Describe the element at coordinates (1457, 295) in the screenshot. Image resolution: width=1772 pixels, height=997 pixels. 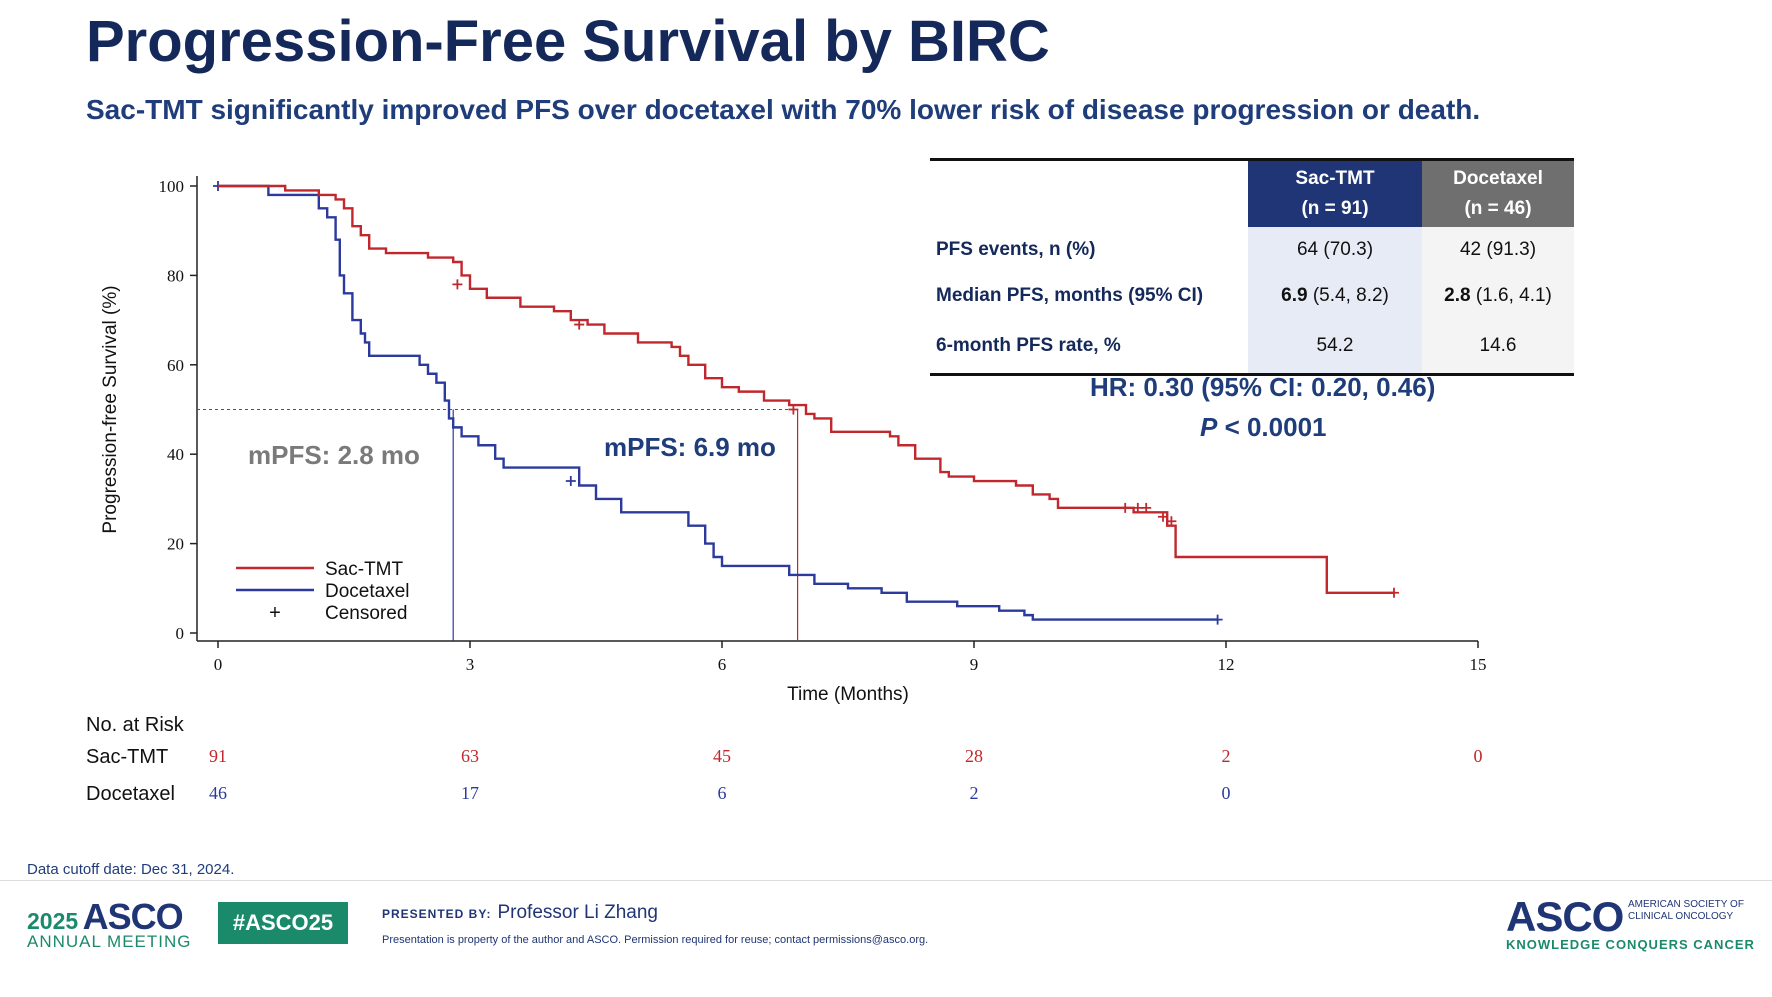
I see `cell-doc-bold: 2.8` at that location.